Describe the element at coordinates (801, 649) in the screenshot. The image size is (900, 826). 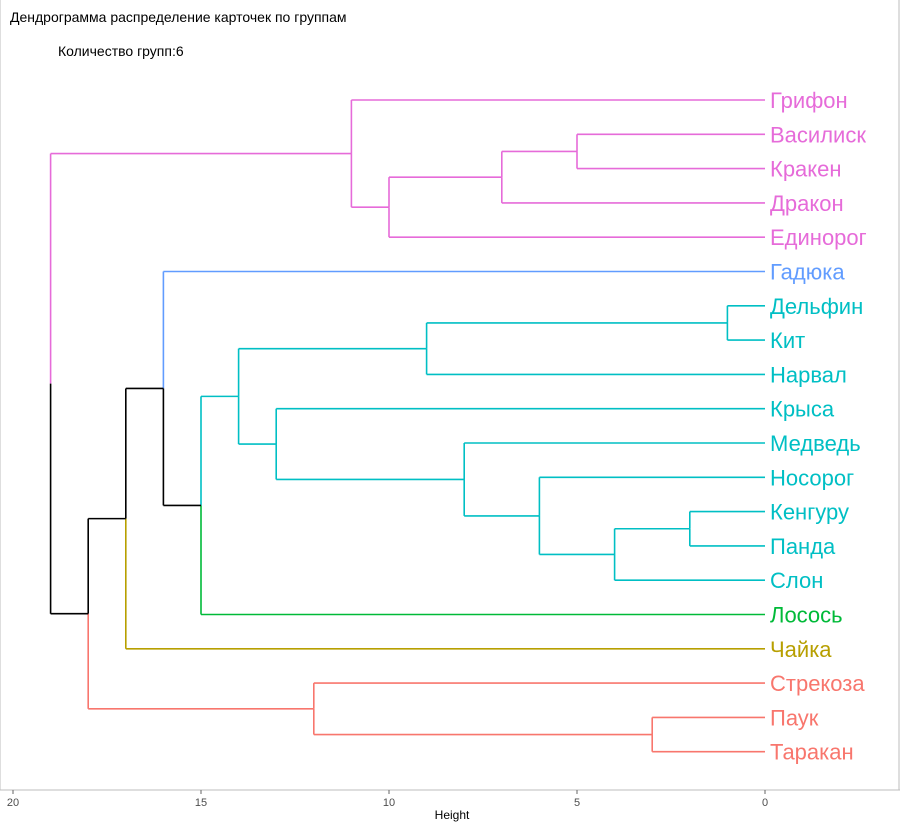
I see `leaf-label: Чайка` at that location.